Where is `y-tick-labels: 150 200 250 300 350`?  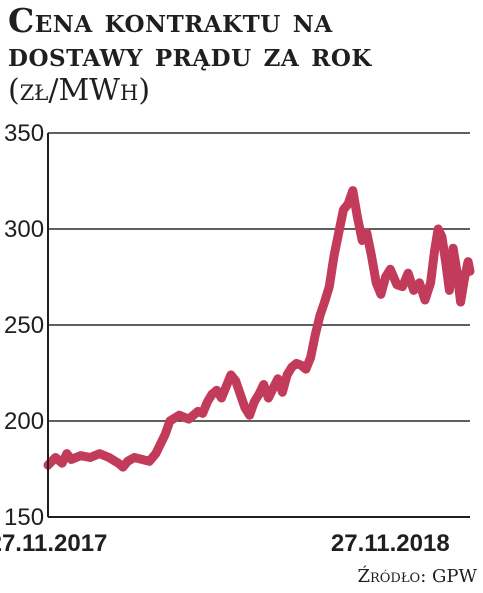 y-tick-labels: 150 200 250 300 350 is located at coordinates (24, 325).